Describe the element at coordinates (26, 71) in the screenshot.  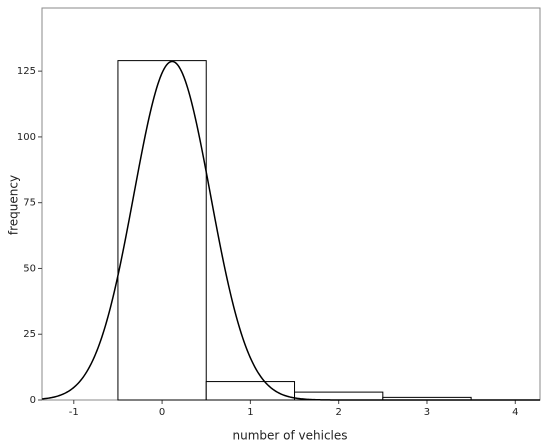
I see `y-tick-label: 125` at that location.